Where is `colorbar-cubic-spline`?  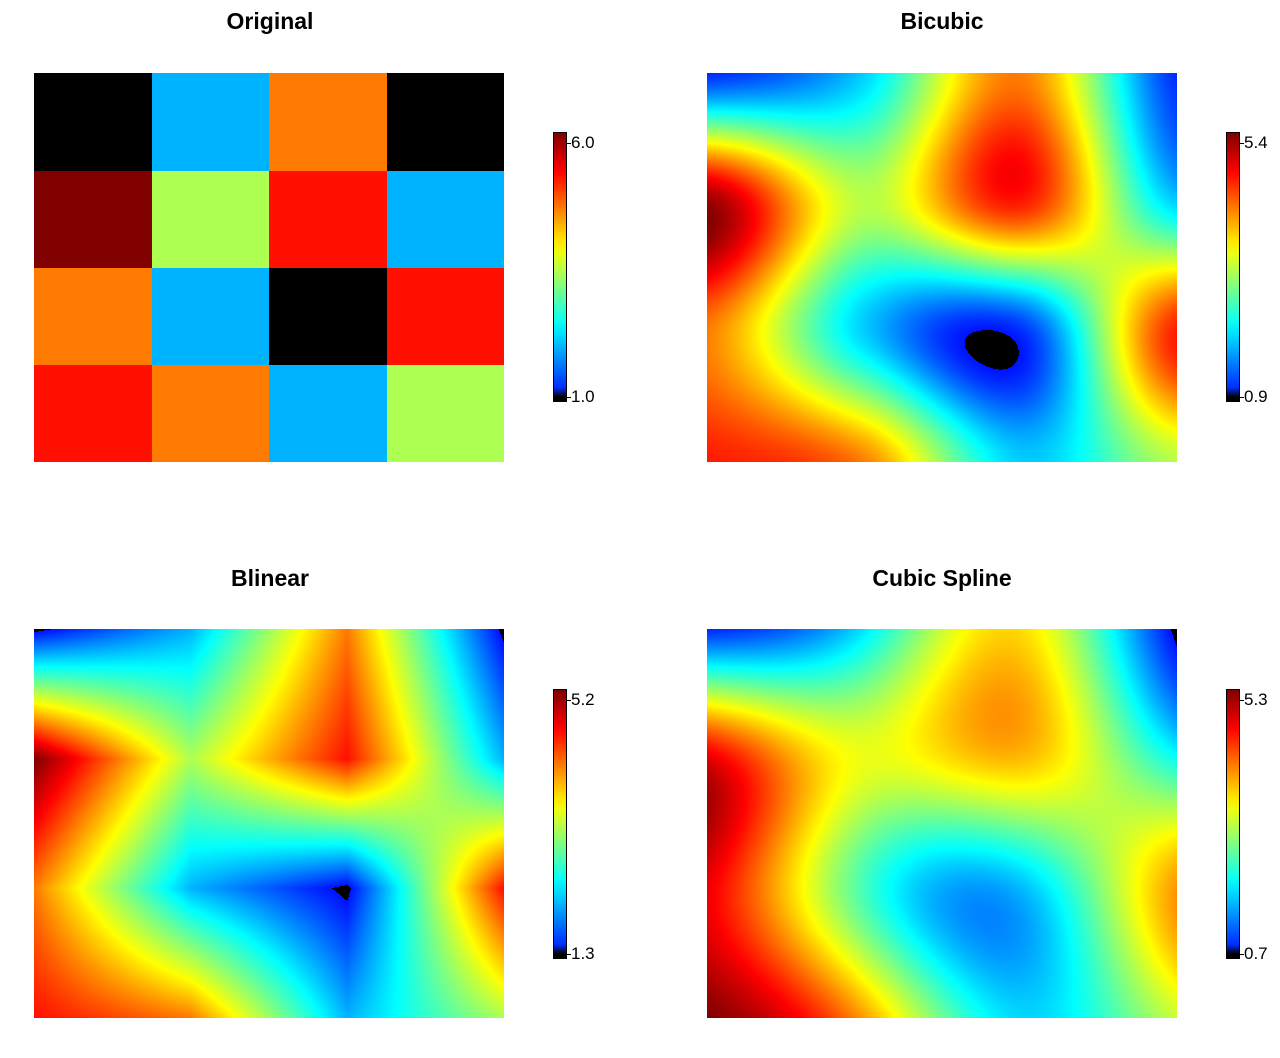 colorbar-cubic-spline is located at coordinates (1233, 824).